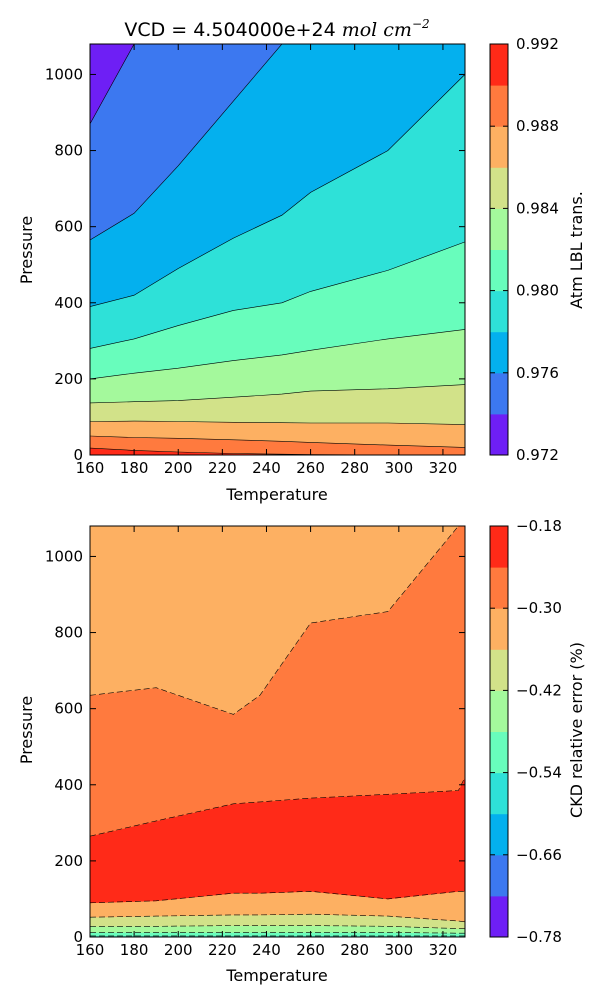 The height and width of the screenshot is (1000, 600). I want to click on top-x-tick-label: 220, so click(222, 468).